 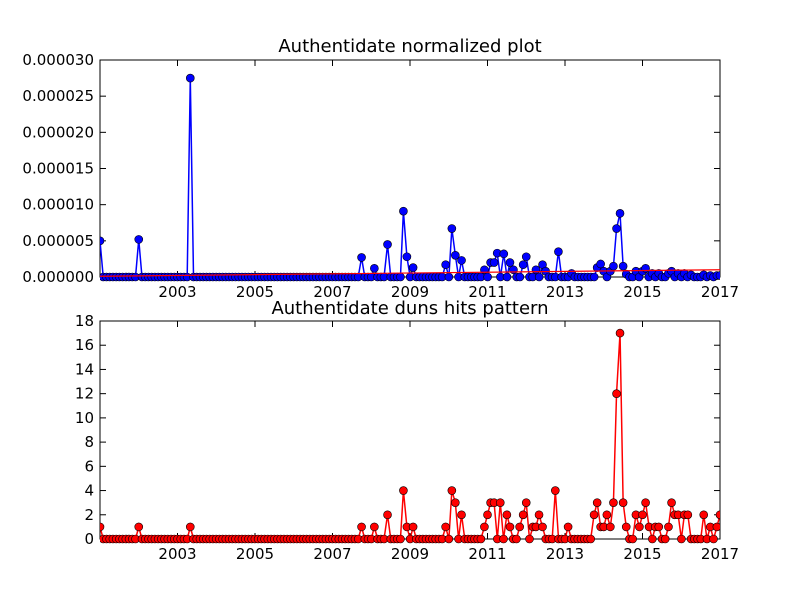 What do you see at coordinates (409, 308) in the screenshot?
I see `duns-hits-title: Authentidate duns hits pattern` at bounding box center [409, 308].